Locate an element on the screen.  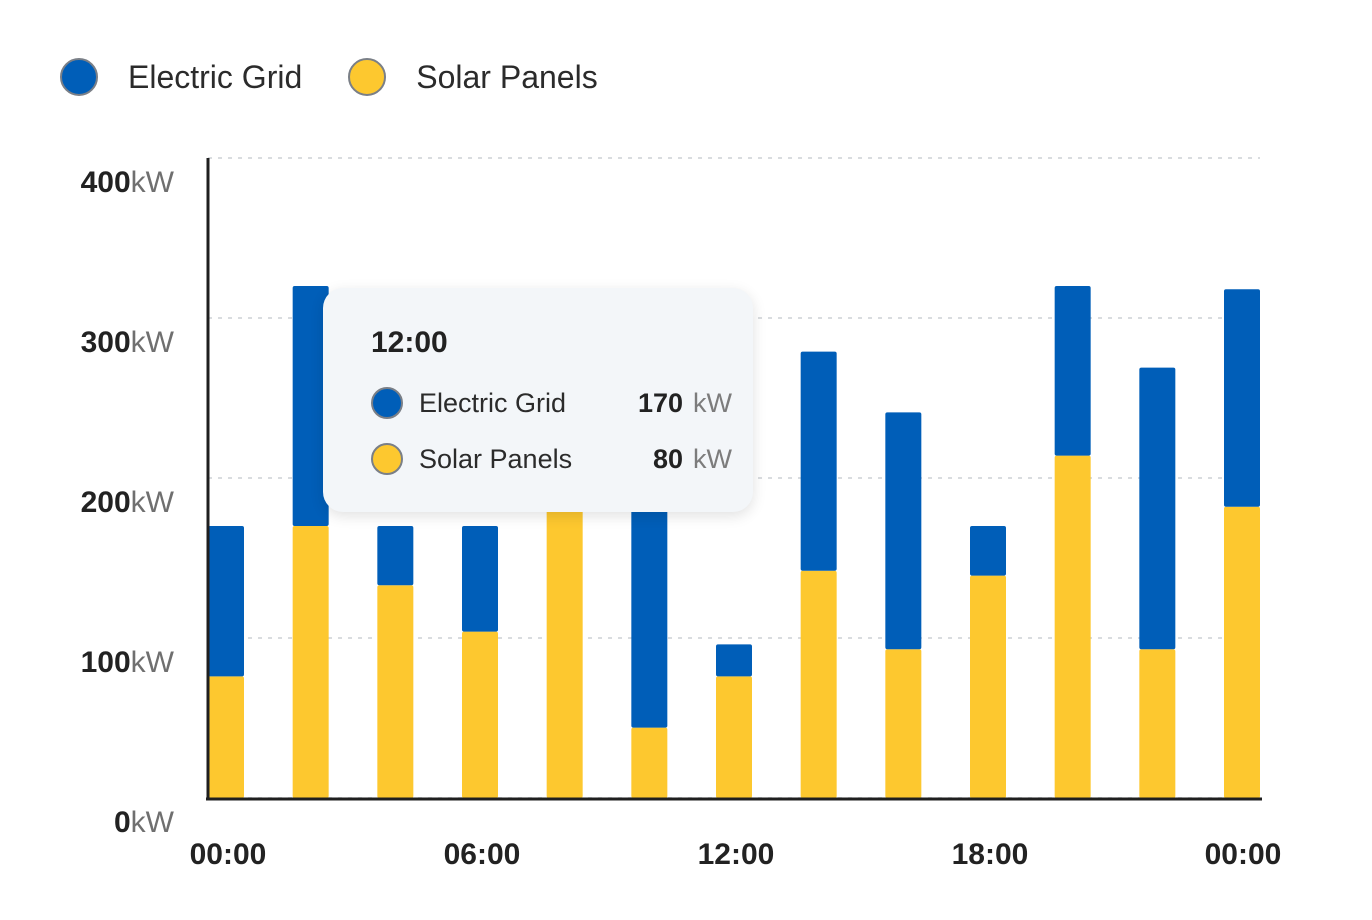
x-tick-label: 12:00 is located at coordinates (736, 854).